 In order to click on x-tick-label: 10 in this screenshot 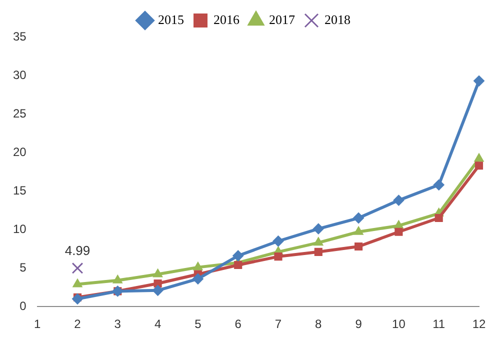, I will do `click(399, 324)`.